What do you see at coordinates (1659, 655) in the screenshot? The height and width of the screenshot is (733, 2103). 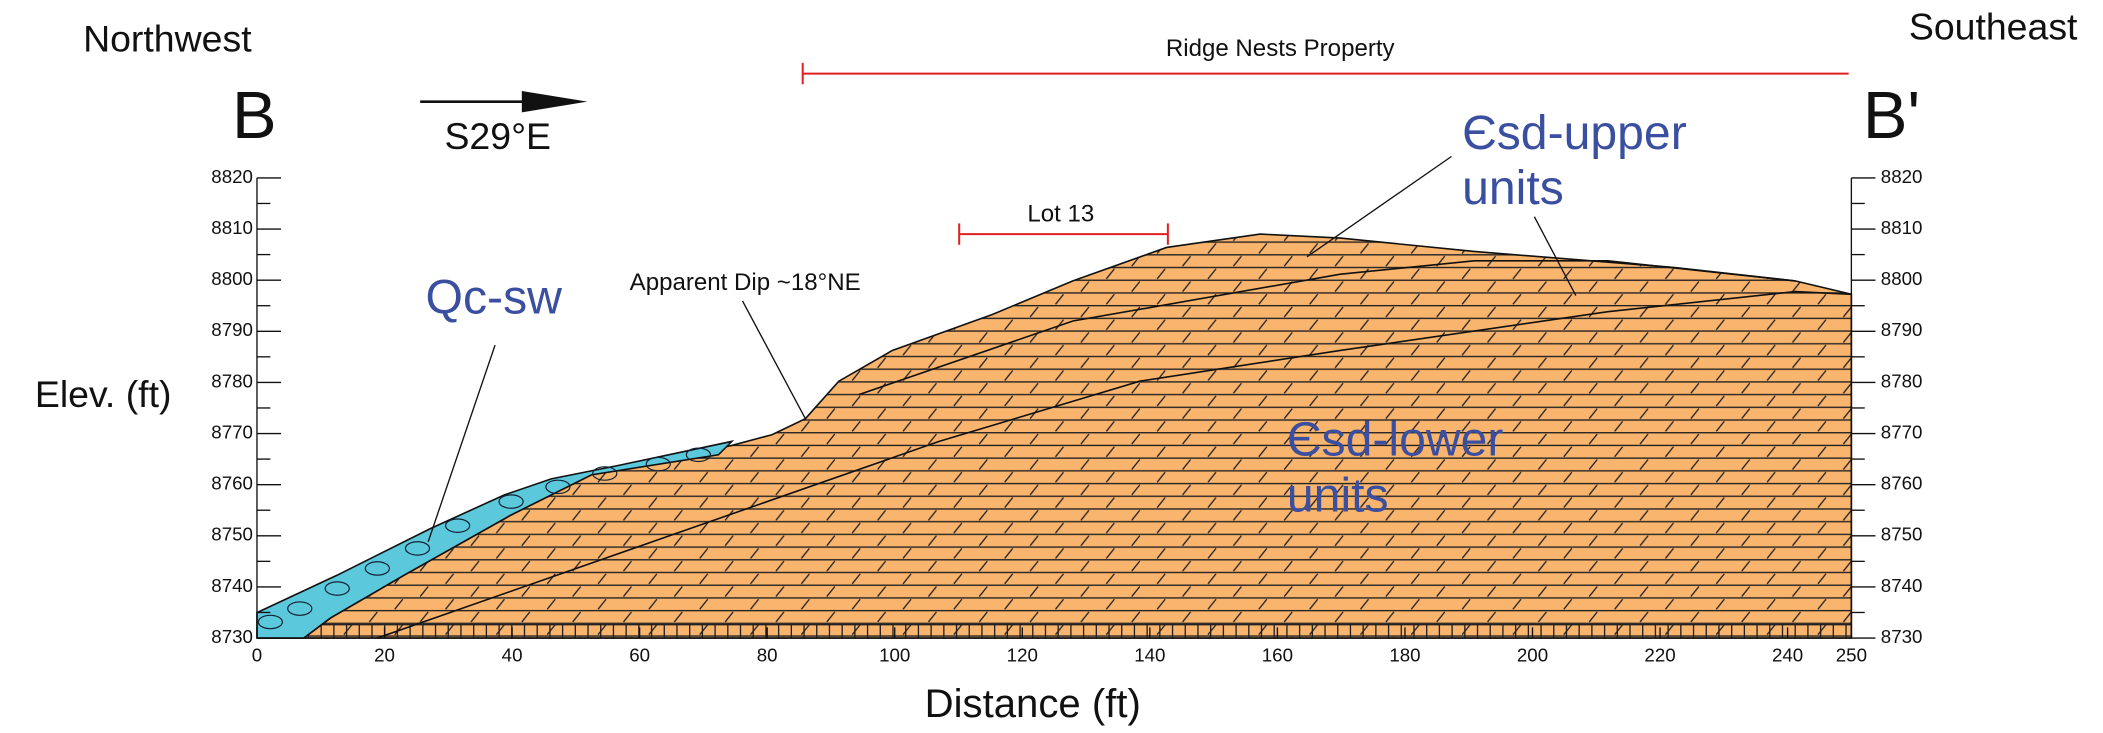 I see `x-tick-label: 220` at bounding box center [1659, 655].